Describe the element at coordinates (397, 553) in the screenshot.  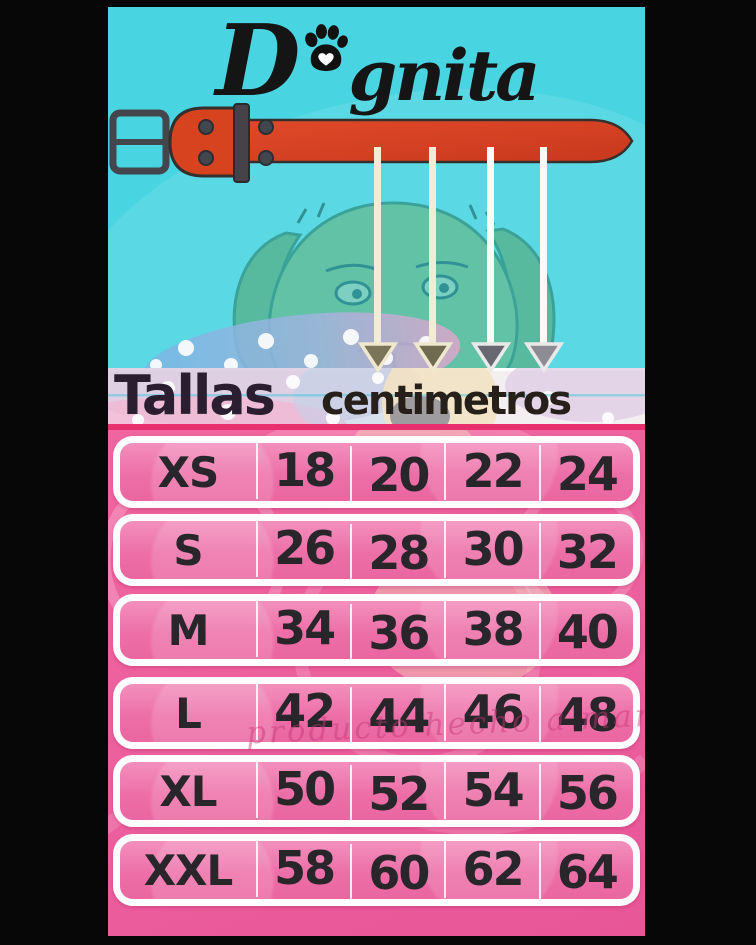
I see `size-value: 28` at that location.